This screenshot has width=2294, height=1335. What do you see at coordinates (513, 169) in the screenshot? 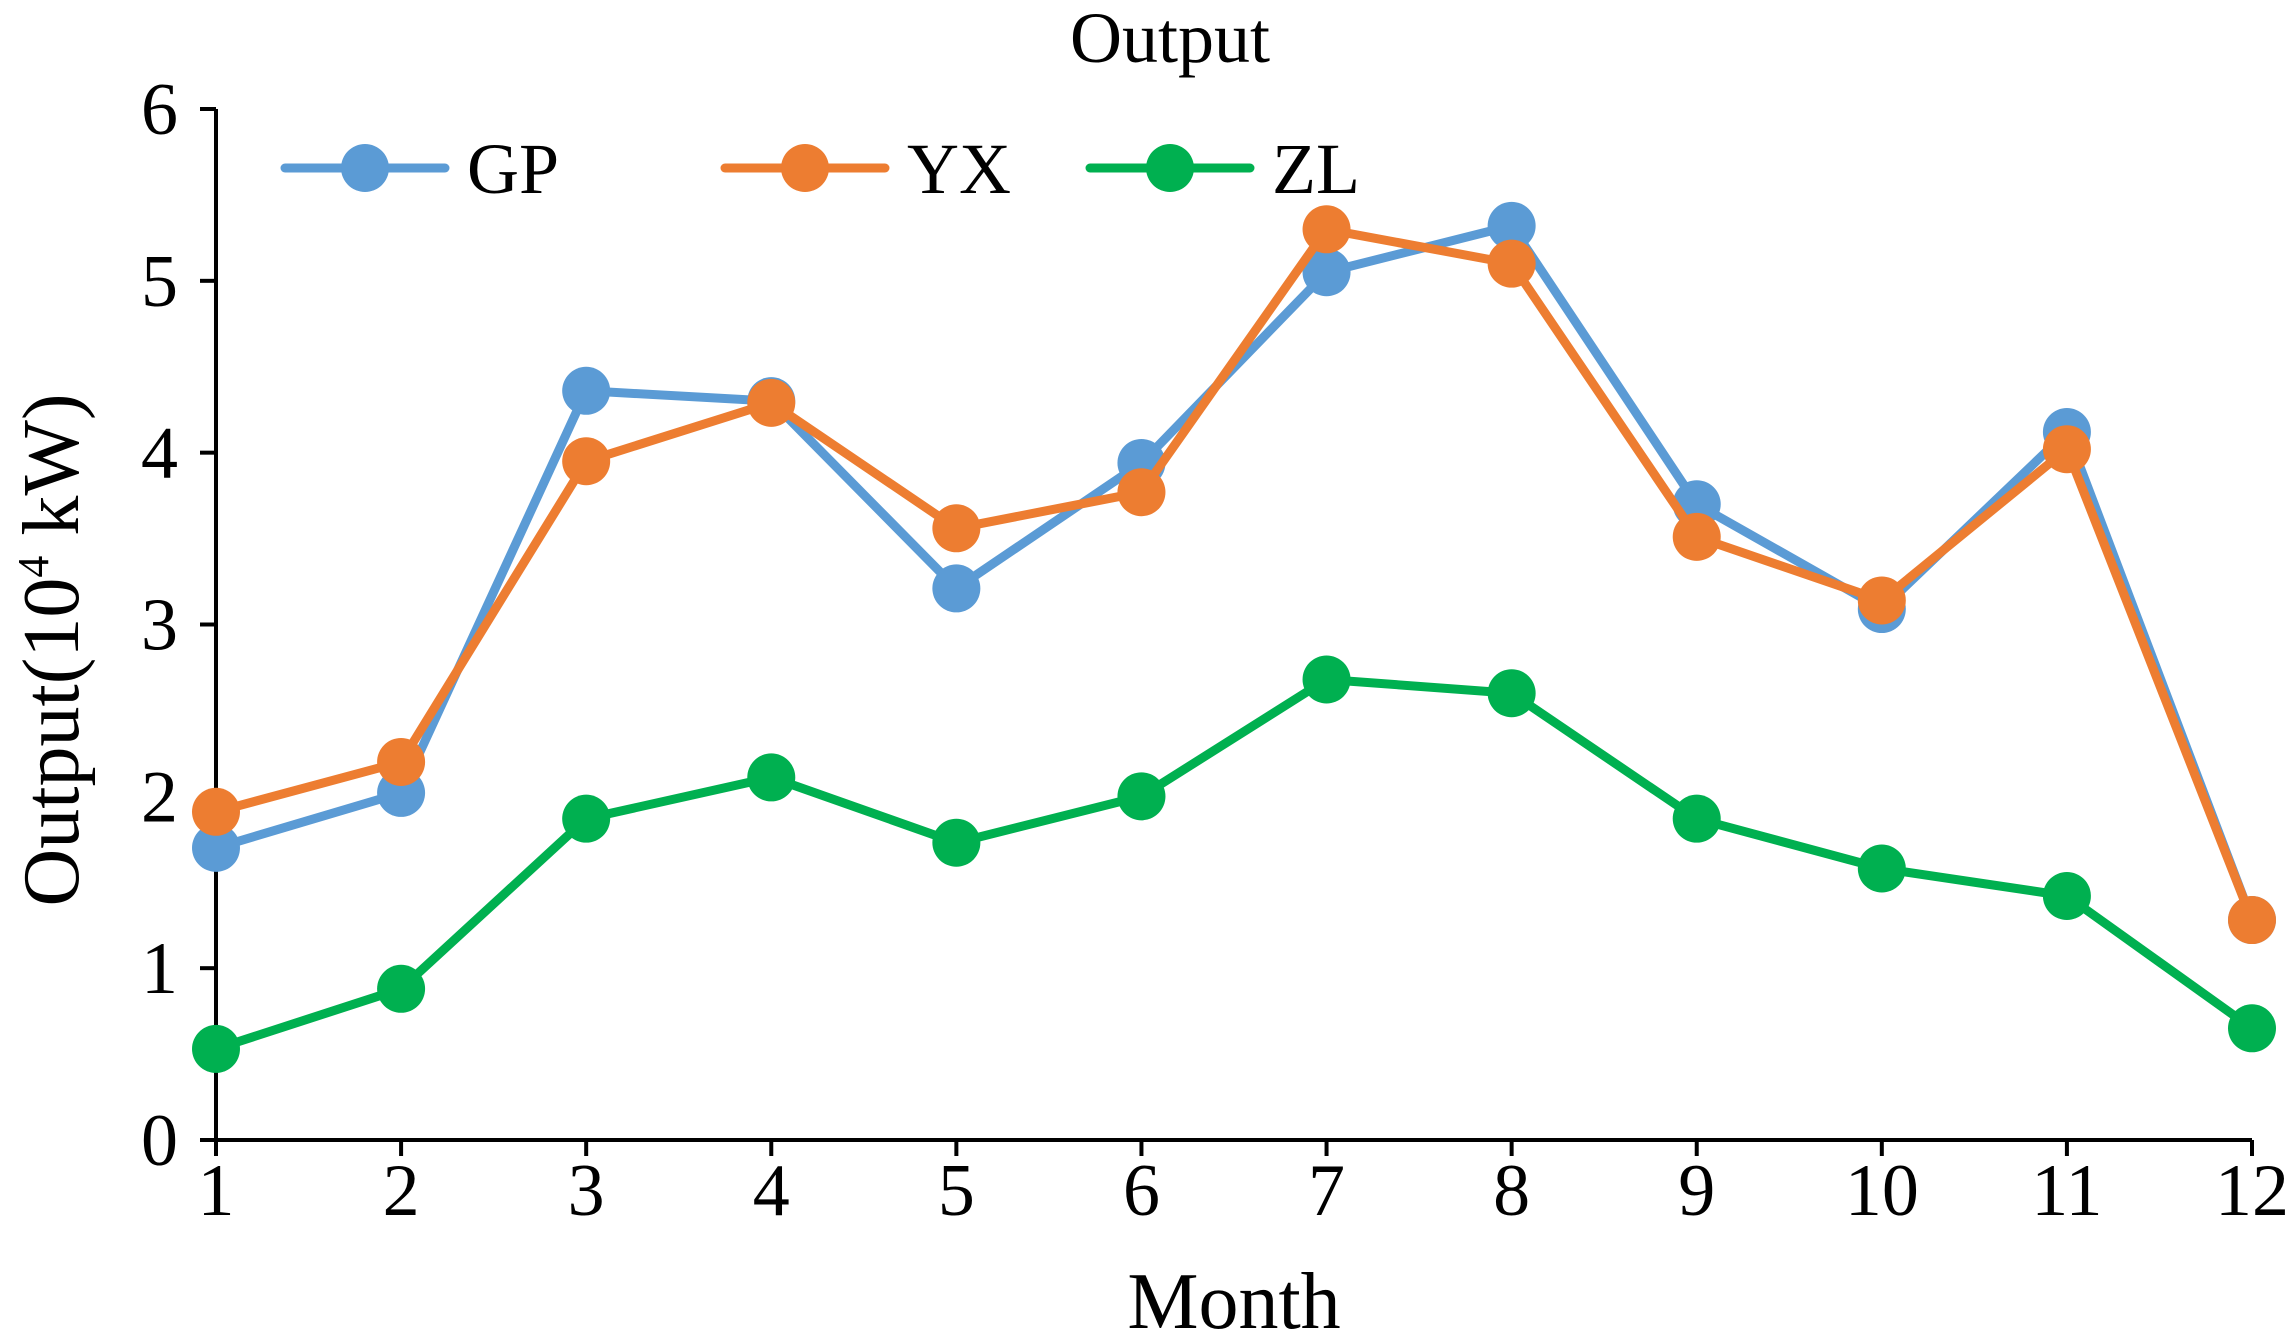
I see `legend-label: GP` at bounding box center [513, 169].